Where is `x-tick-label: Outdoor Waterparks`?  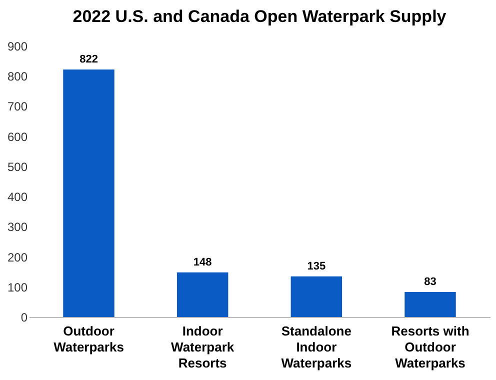
x-tick-label: Outdoor Waterparks is located at coordinates (89, 339).